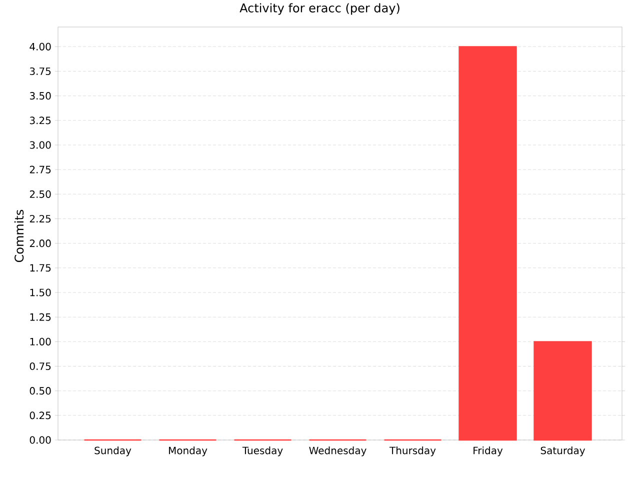  Describe the element at coordinates (40, 342) in the screenshot. I see `y-tick-label: 1.00` at that location.